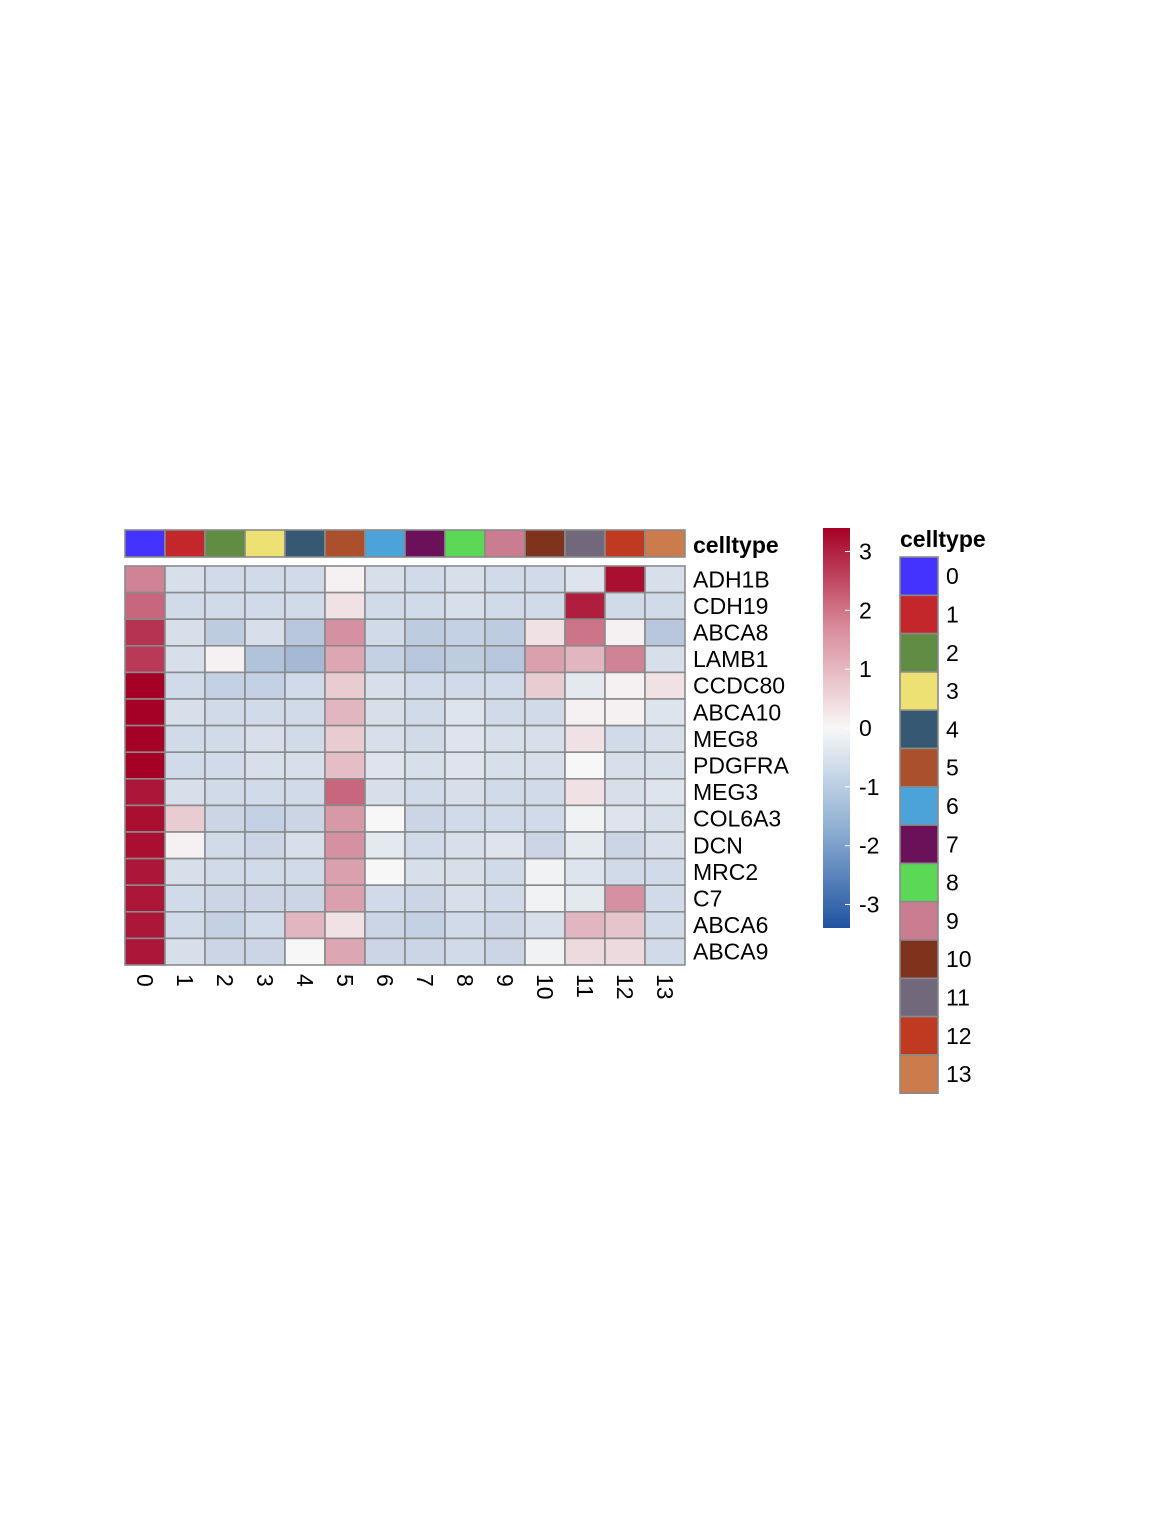 The height and width of the screenshot is (1536, 1152). Describe the element at coordinates (625, 987) in the screenshot. I see `column-label-12: 12` at that location.